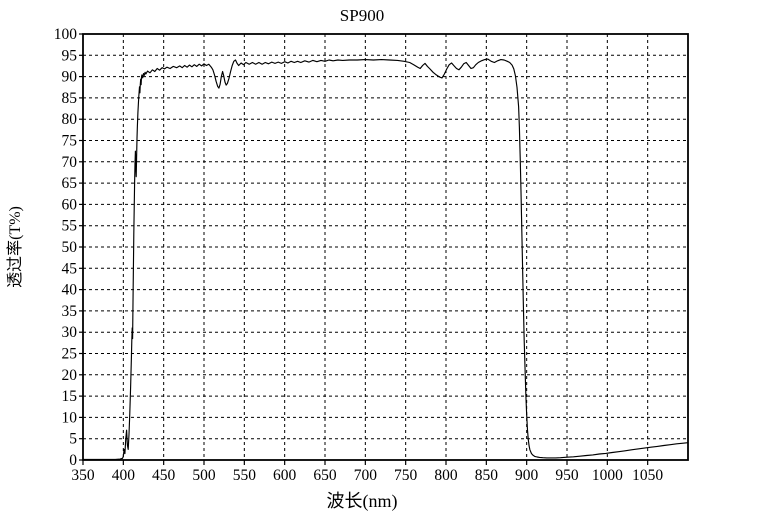 This screenshot has height=523, width=759. What do you see at coordinates (164, 475) in the screenshot?
I see `x-tick-label: 450` at bounding box center [164, 475].